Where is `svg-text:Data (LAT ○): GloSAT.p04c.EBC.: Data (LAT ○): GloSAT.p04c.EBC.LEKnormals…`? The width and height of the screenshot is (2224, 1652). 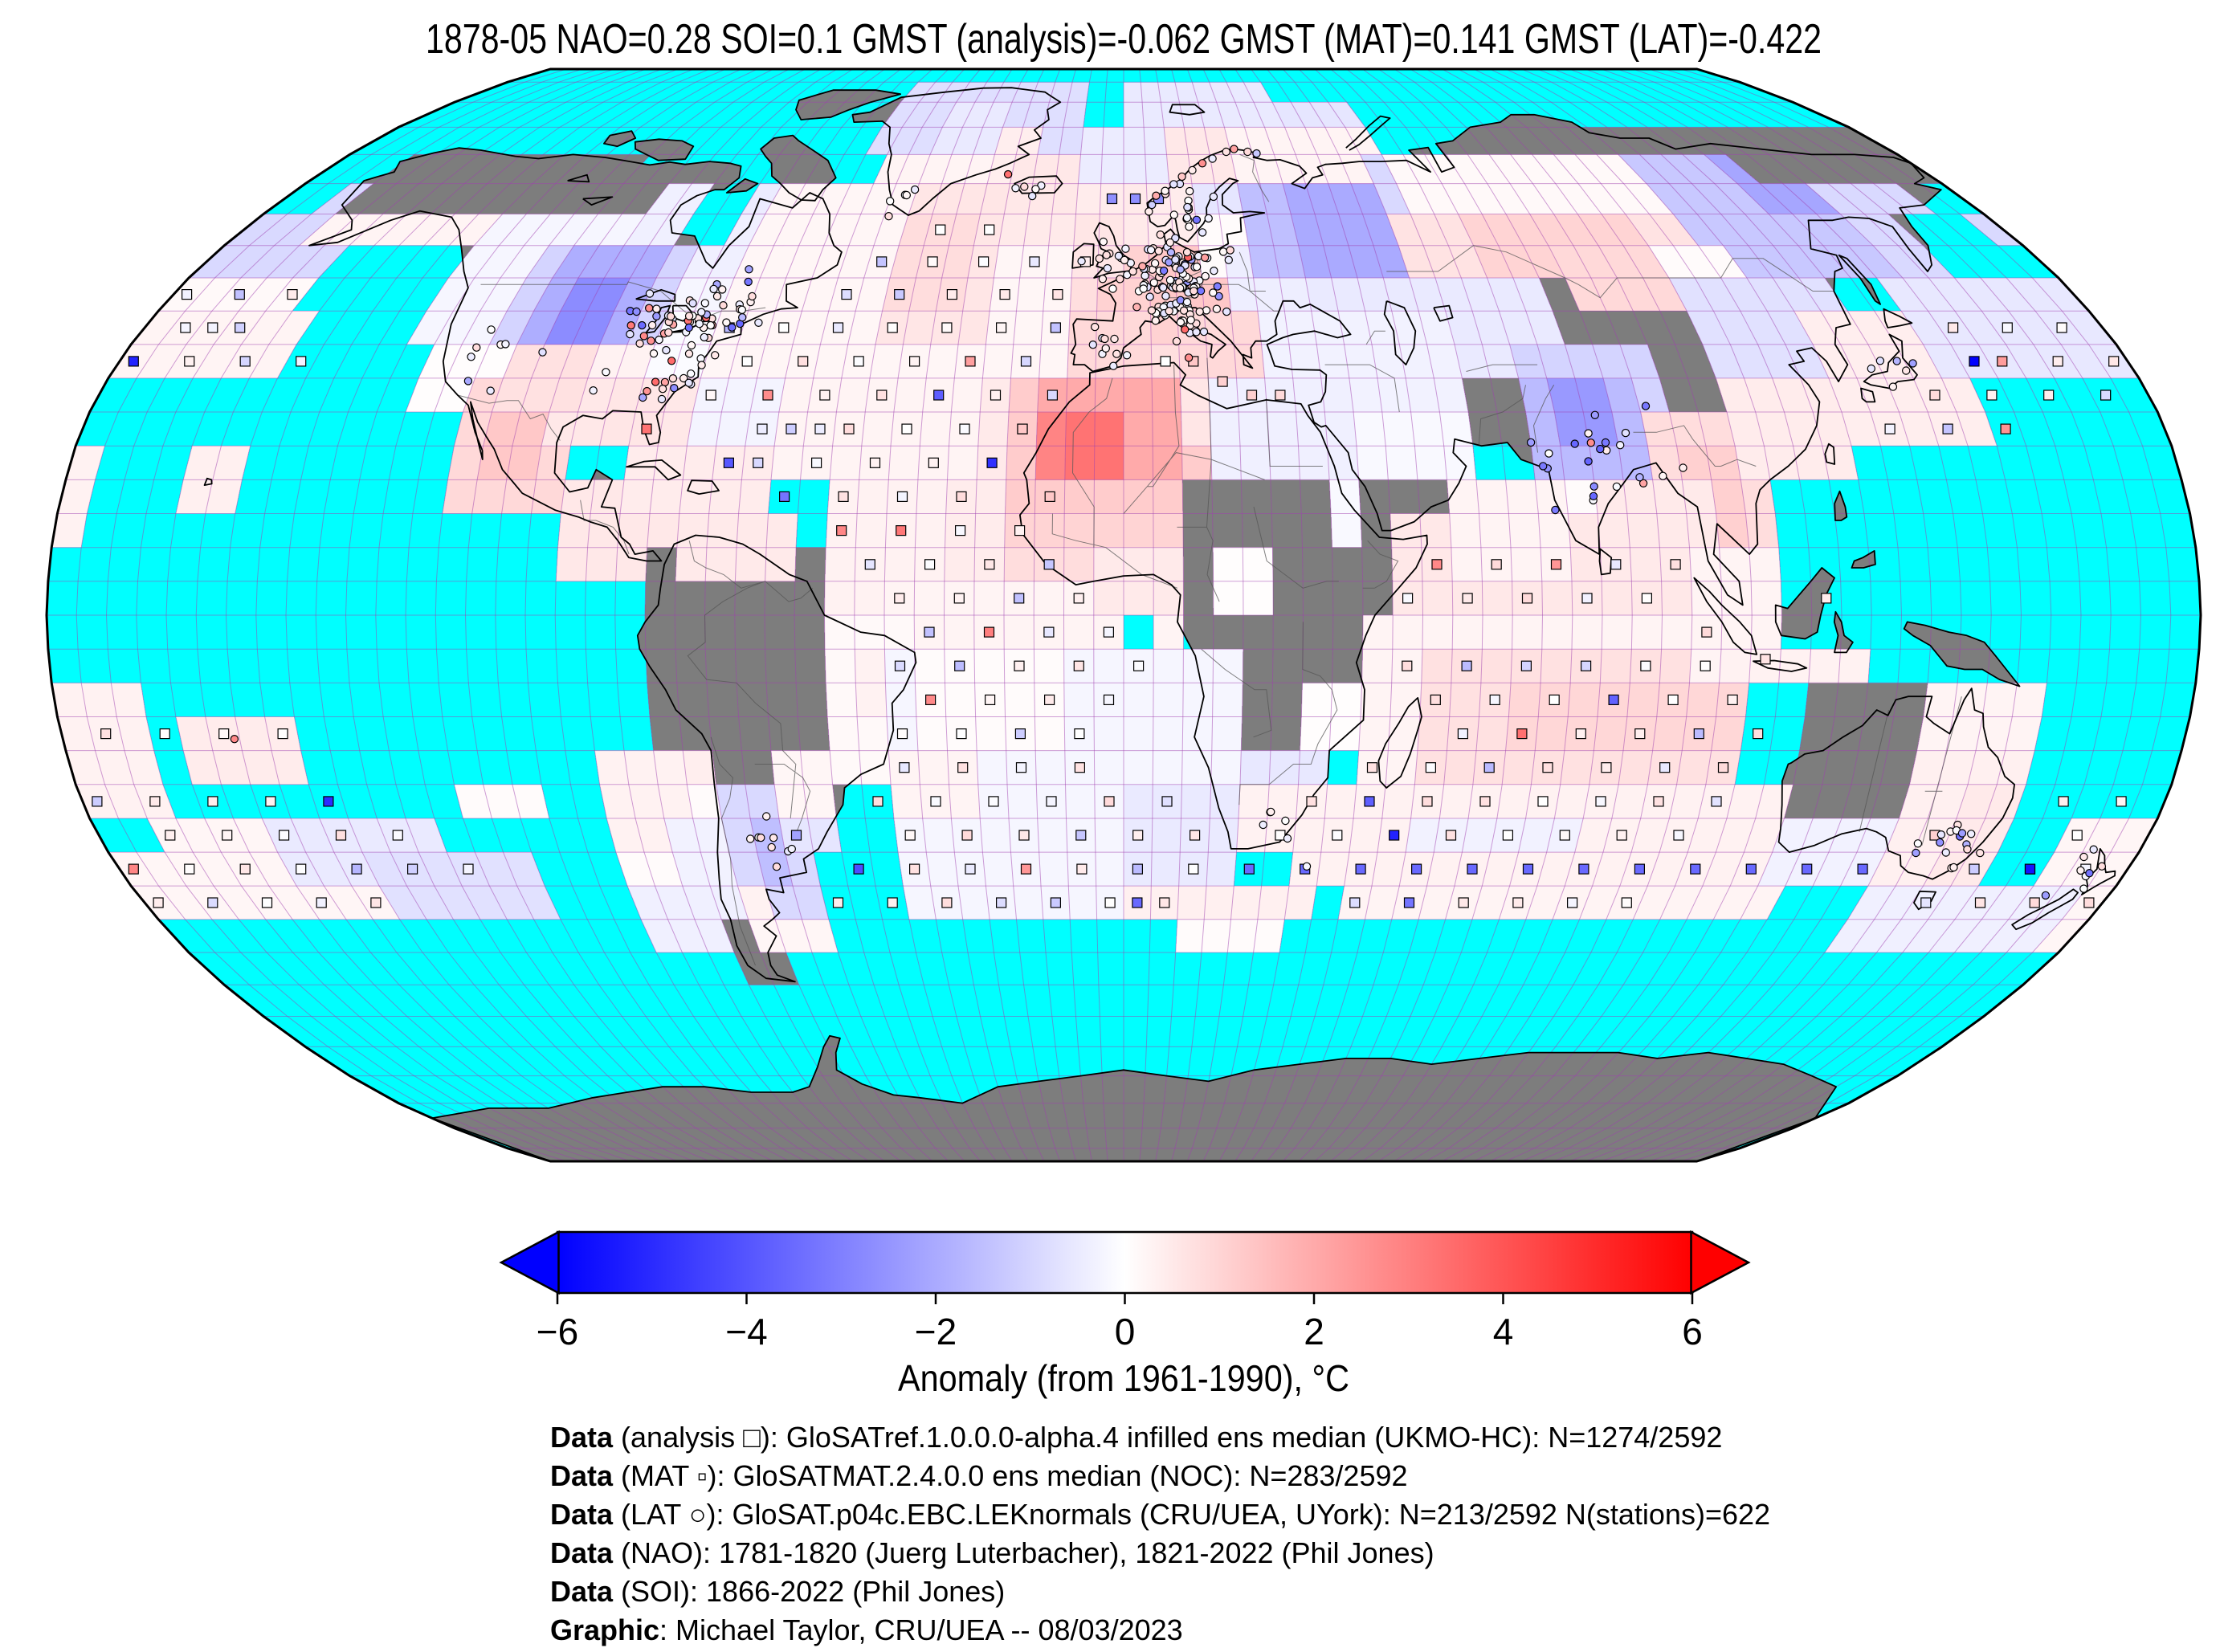
svg-text:Data (LAT ○): GloSAT.p04c.EBC.: Data (LAT ○): GloSAT.p04c.EBC.LEKnormals… is located at coordinates (1160, 1514).